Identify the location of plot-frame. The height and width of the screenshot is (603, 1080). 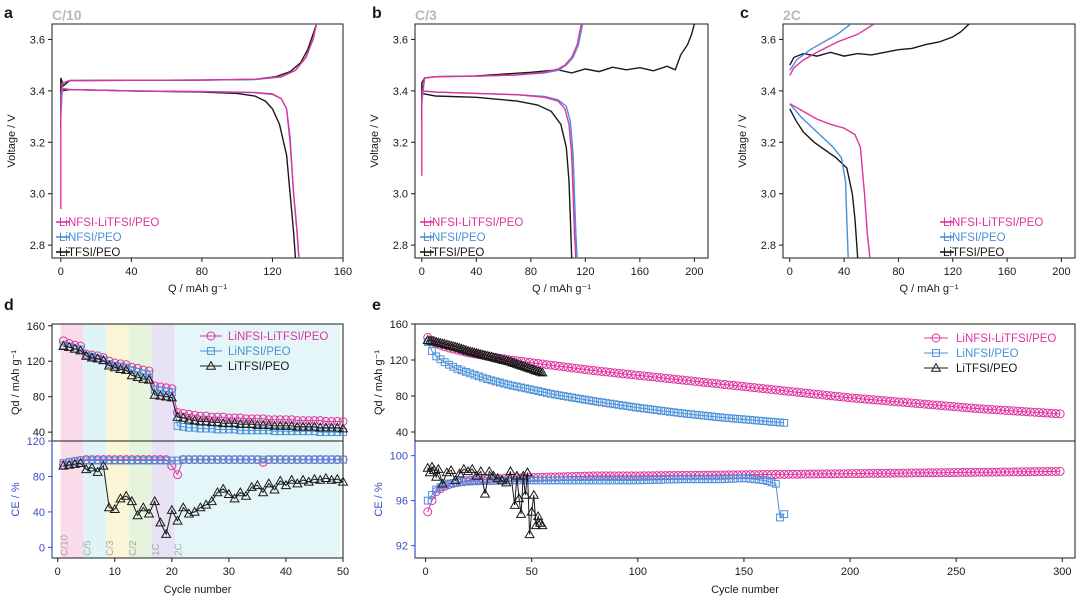
(561, 141).